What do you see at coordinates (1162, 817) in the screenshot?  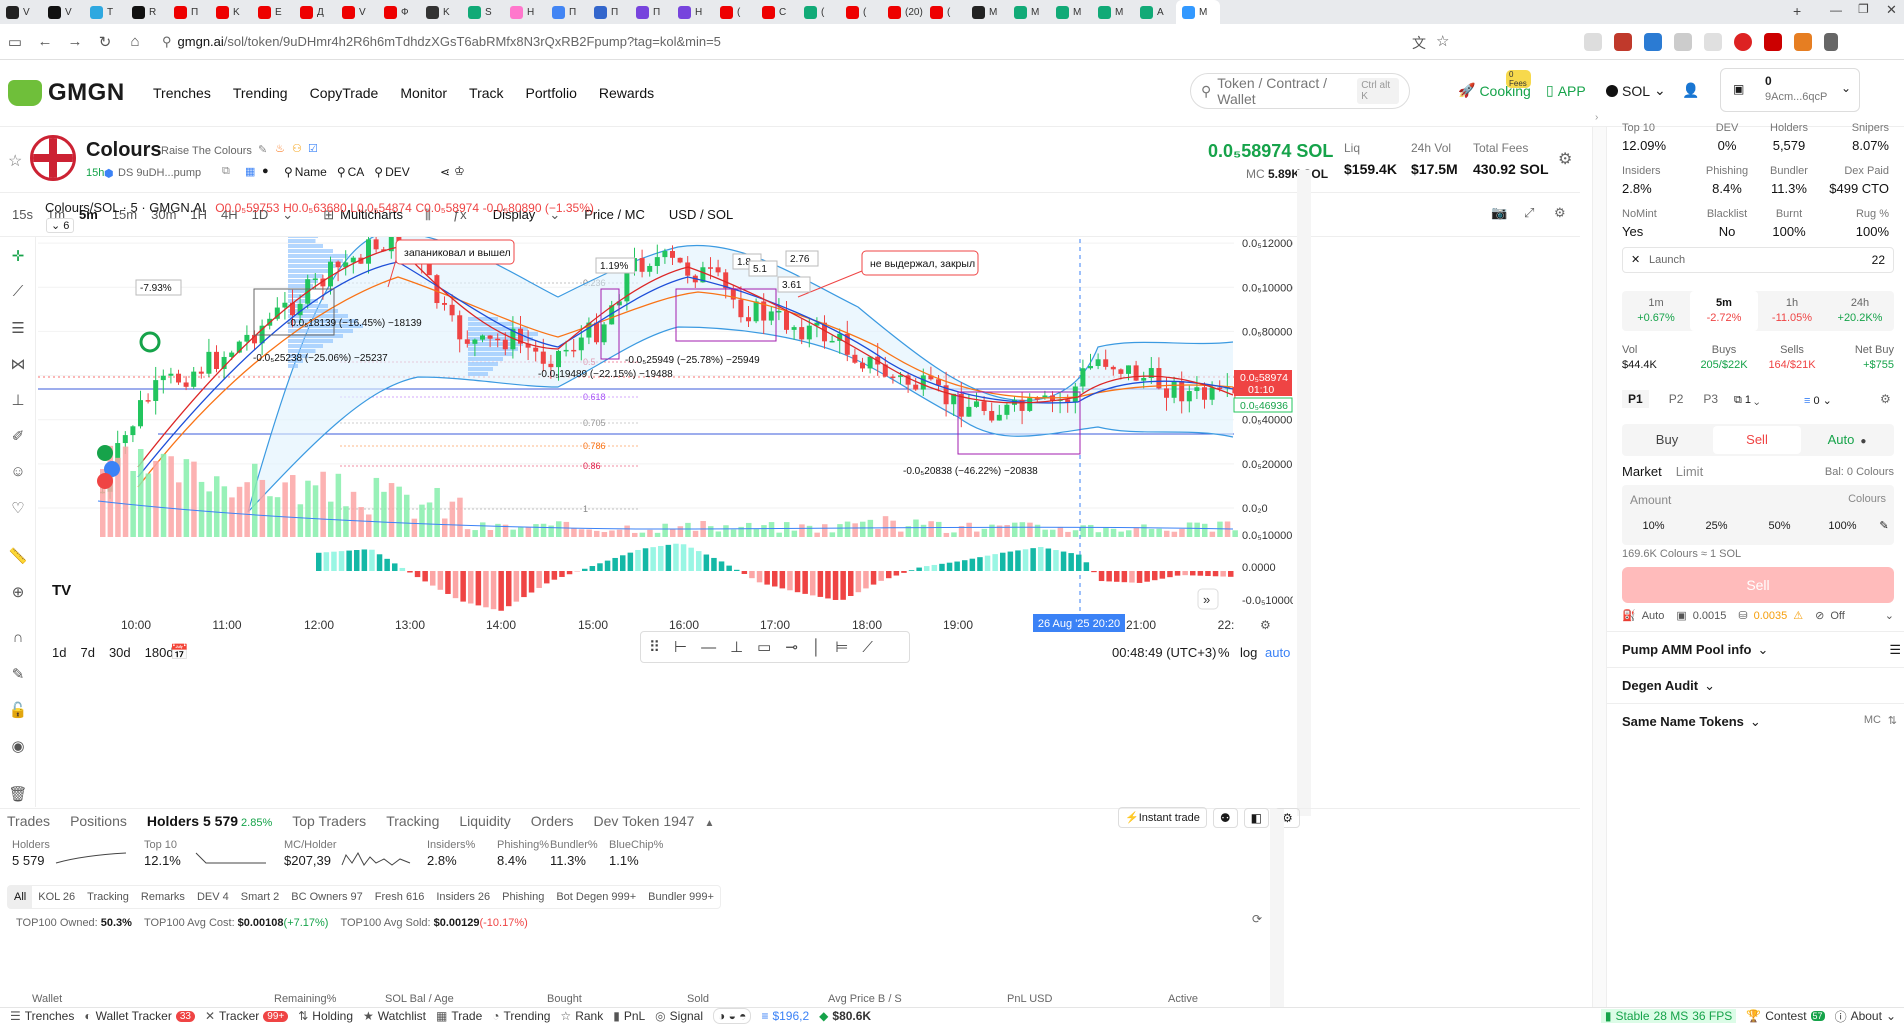 I see `instant-trade-button: ⚡Instant trade` at bounding box center [1162, 817].